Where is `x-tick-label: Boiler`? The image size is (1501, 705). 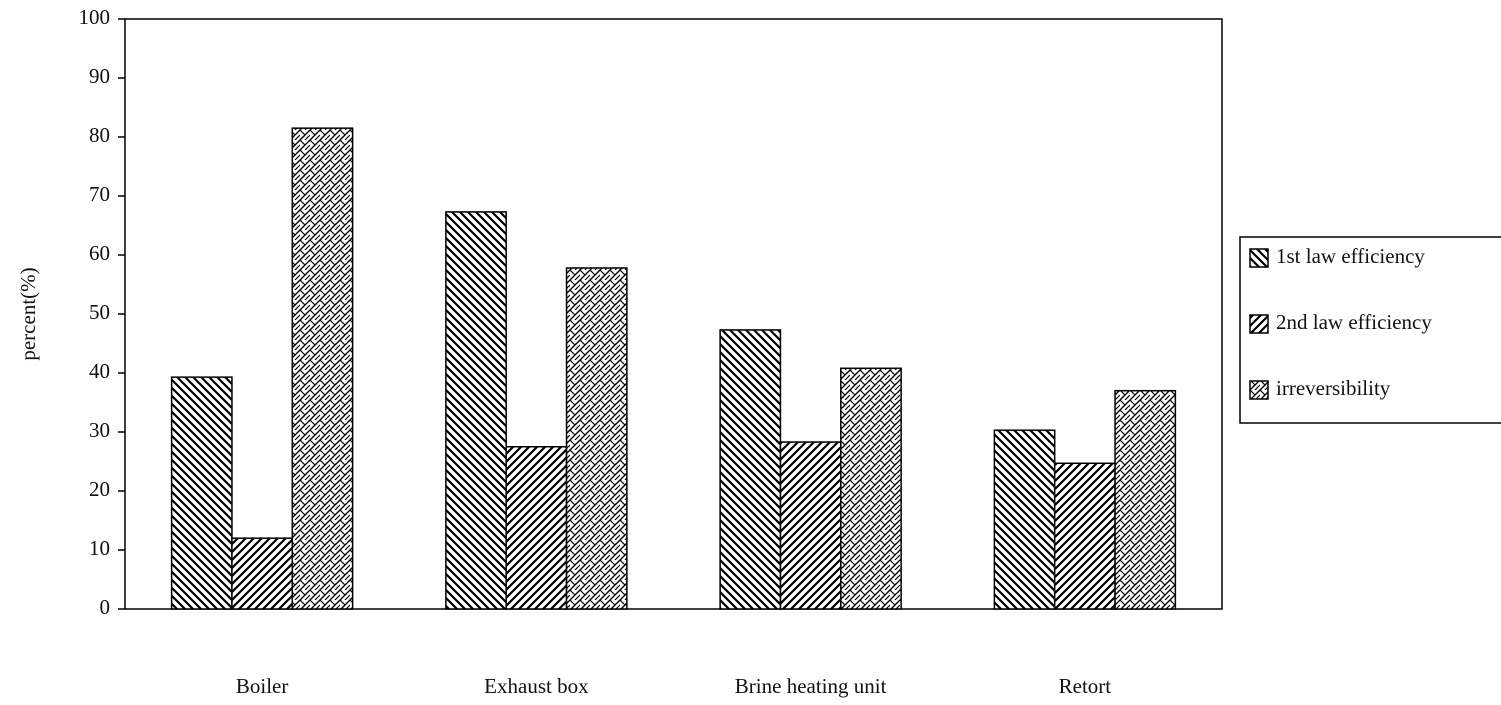 x-tick-label: Boiler is located at coordinates (262, 686).